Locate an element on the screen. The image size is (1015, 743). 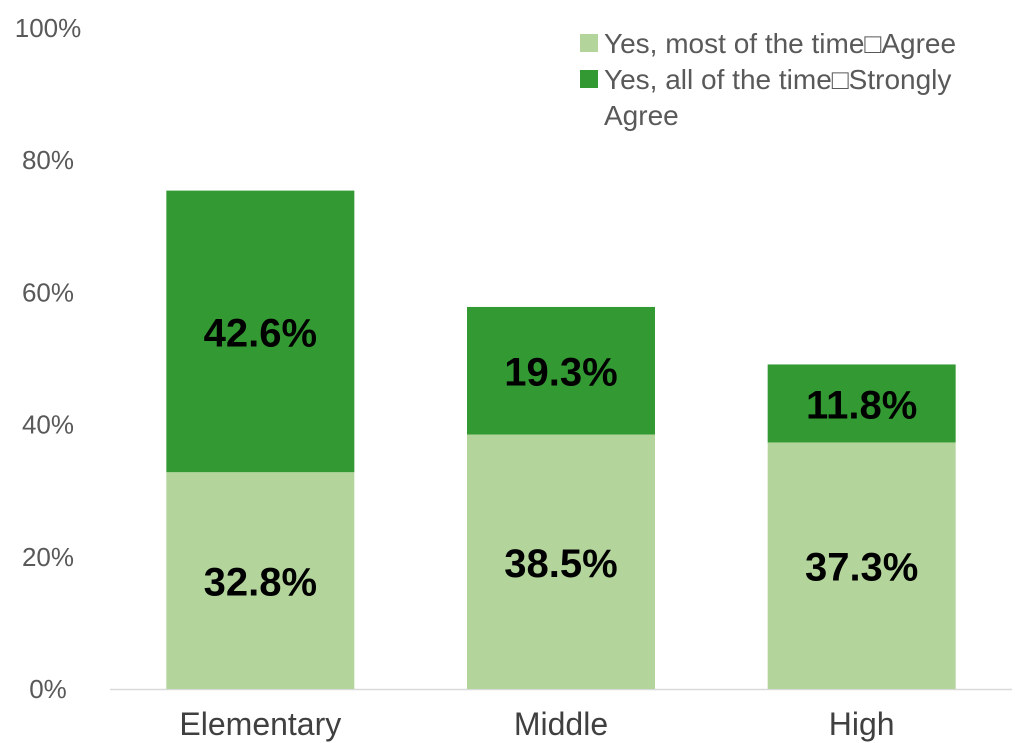
data-label: 19.3% is located at coordinates (560, 373).